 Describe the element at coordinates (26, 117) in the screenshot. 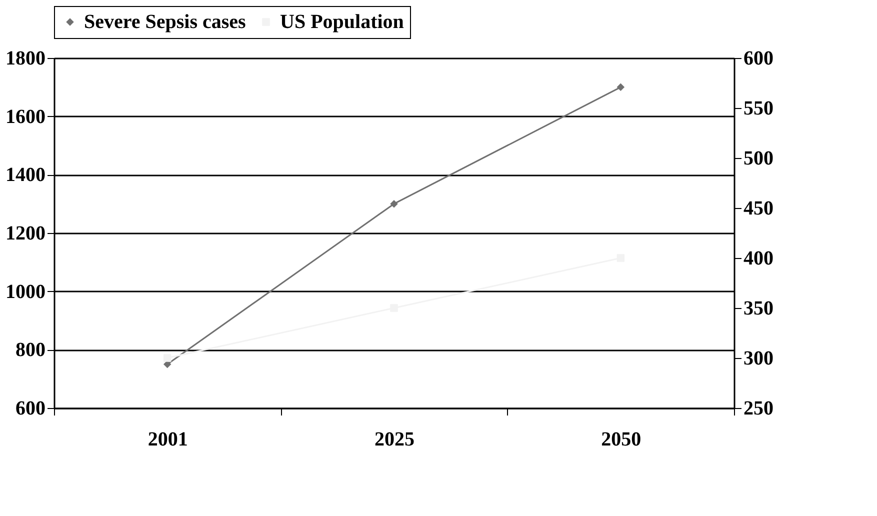

I see `y-tick-label: 1600` at that location.